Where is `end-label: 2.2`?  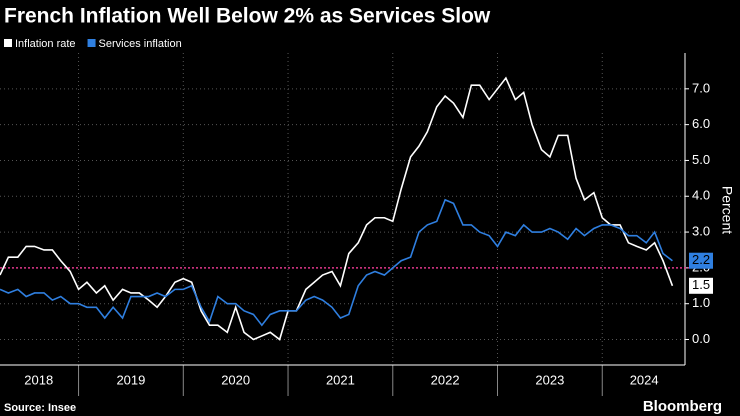 end-label: 2.2 is located at coordinates (701, 259).